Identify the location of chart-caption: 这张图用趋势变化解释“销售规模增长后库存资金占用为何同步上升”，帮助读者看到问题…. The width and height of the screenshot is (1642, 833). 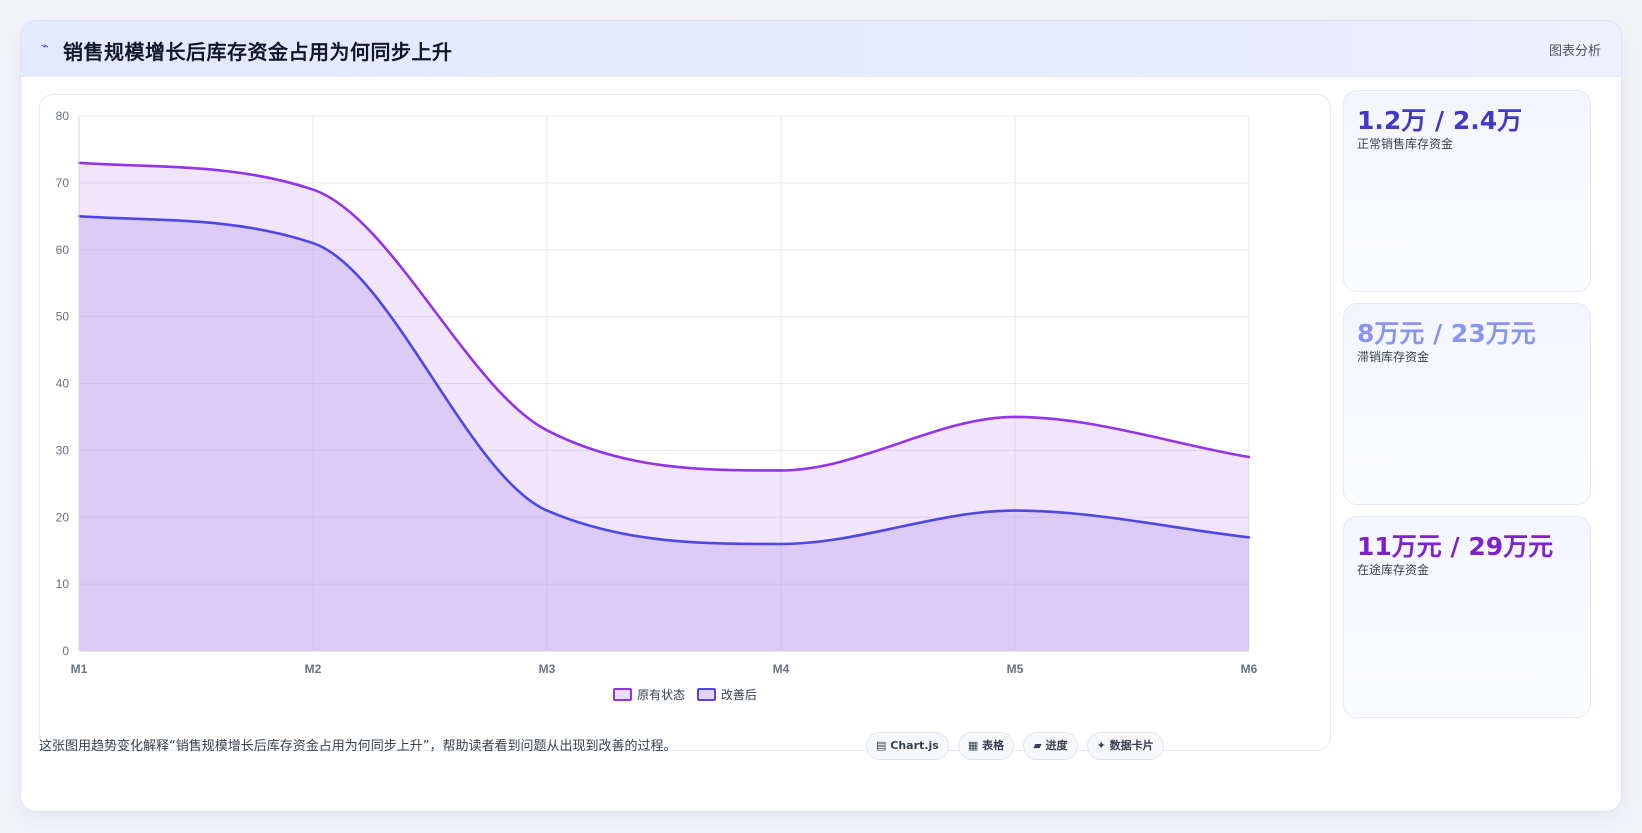
(358, 746).